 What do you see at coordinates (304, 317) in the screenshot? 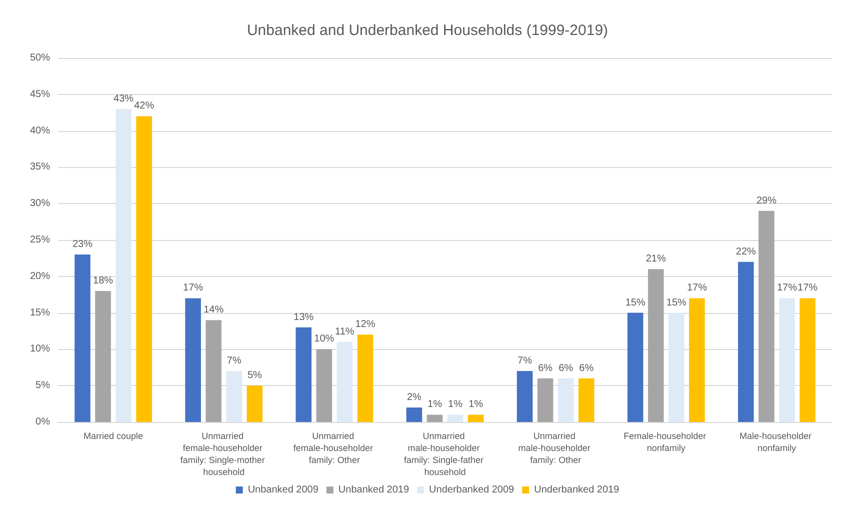
I see `data-label: 13%` at bounding box center [304, 317].